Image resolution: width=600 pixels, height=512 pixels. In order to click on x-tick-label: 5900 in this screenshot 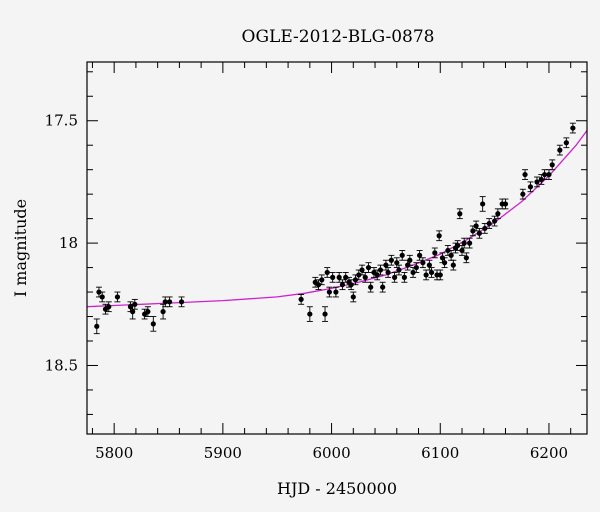, I will do `click(223, 453)`.